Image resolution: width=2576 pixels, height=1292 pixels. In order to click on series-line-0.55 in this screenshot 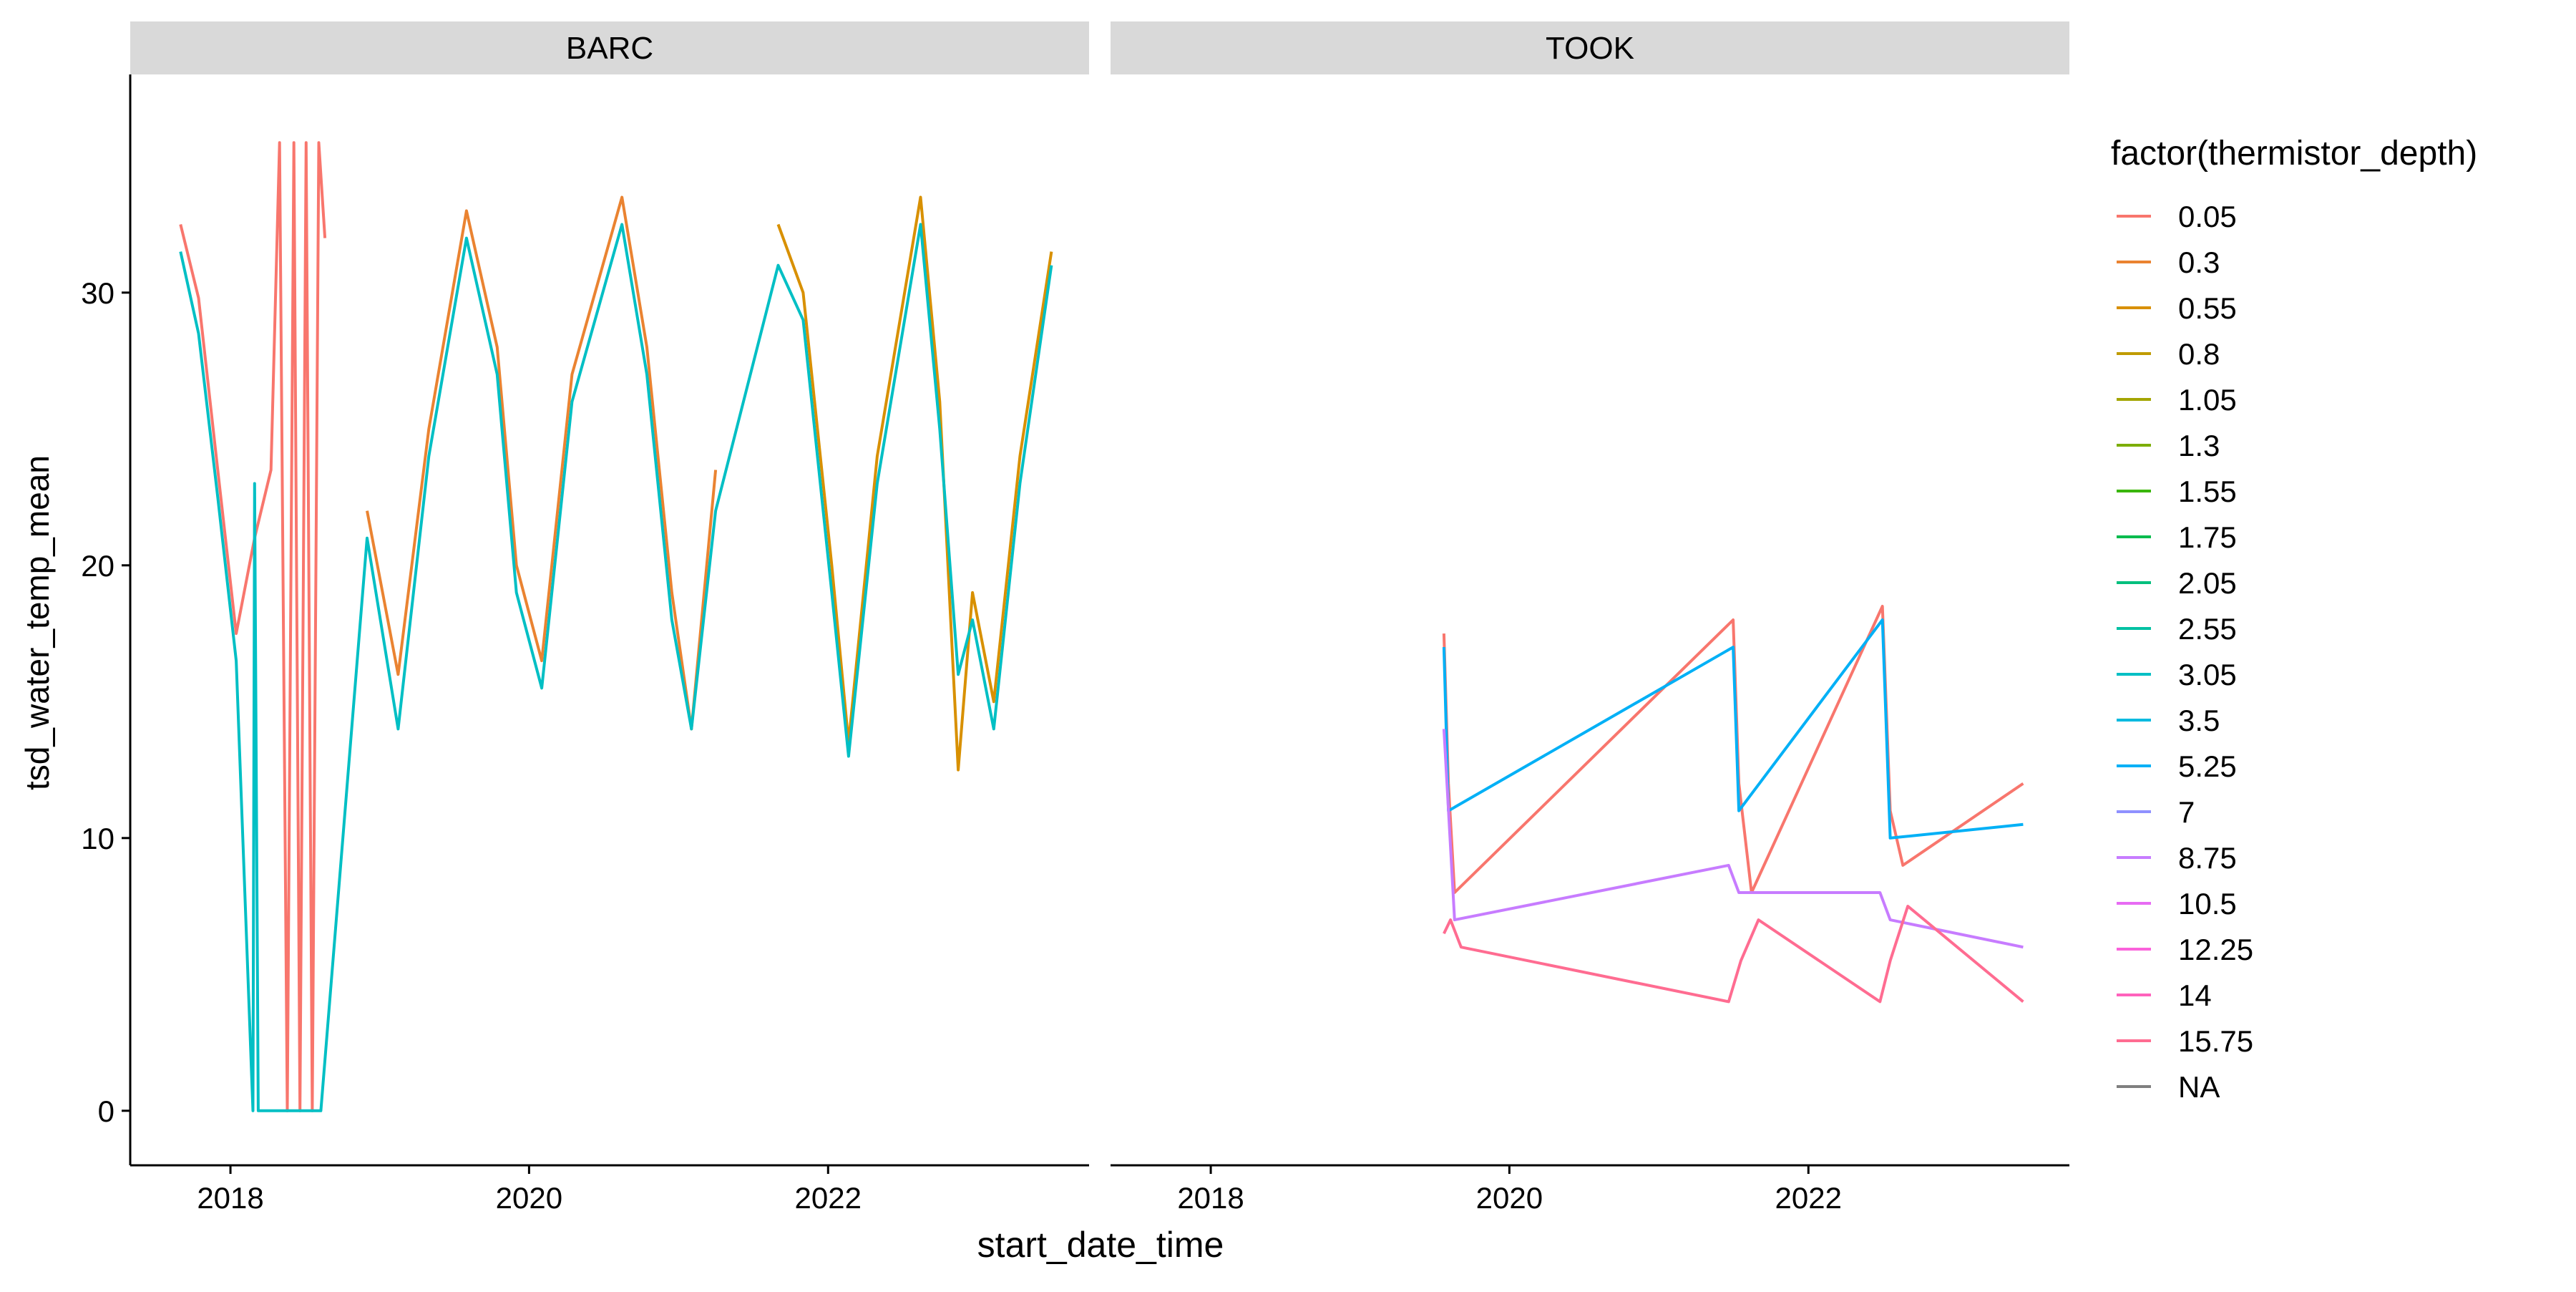, I will do `click(914, 483)`.